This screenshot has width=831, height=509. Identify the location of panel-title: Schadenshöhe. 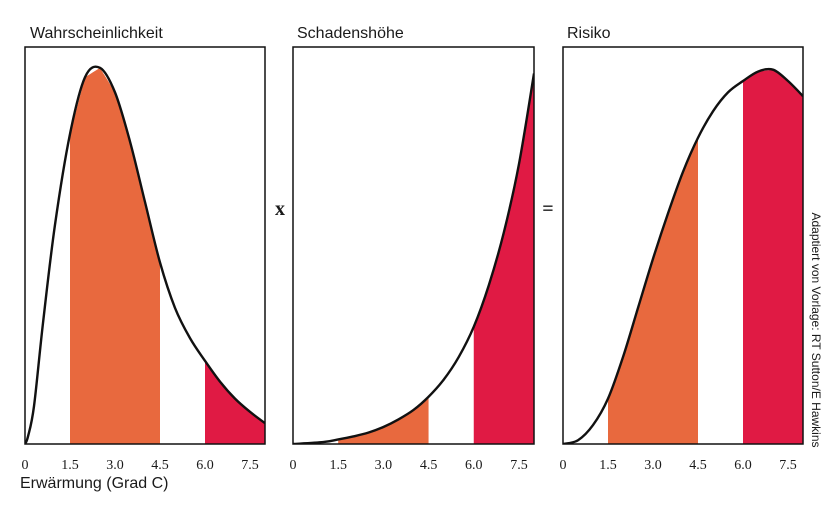
(350, 33).